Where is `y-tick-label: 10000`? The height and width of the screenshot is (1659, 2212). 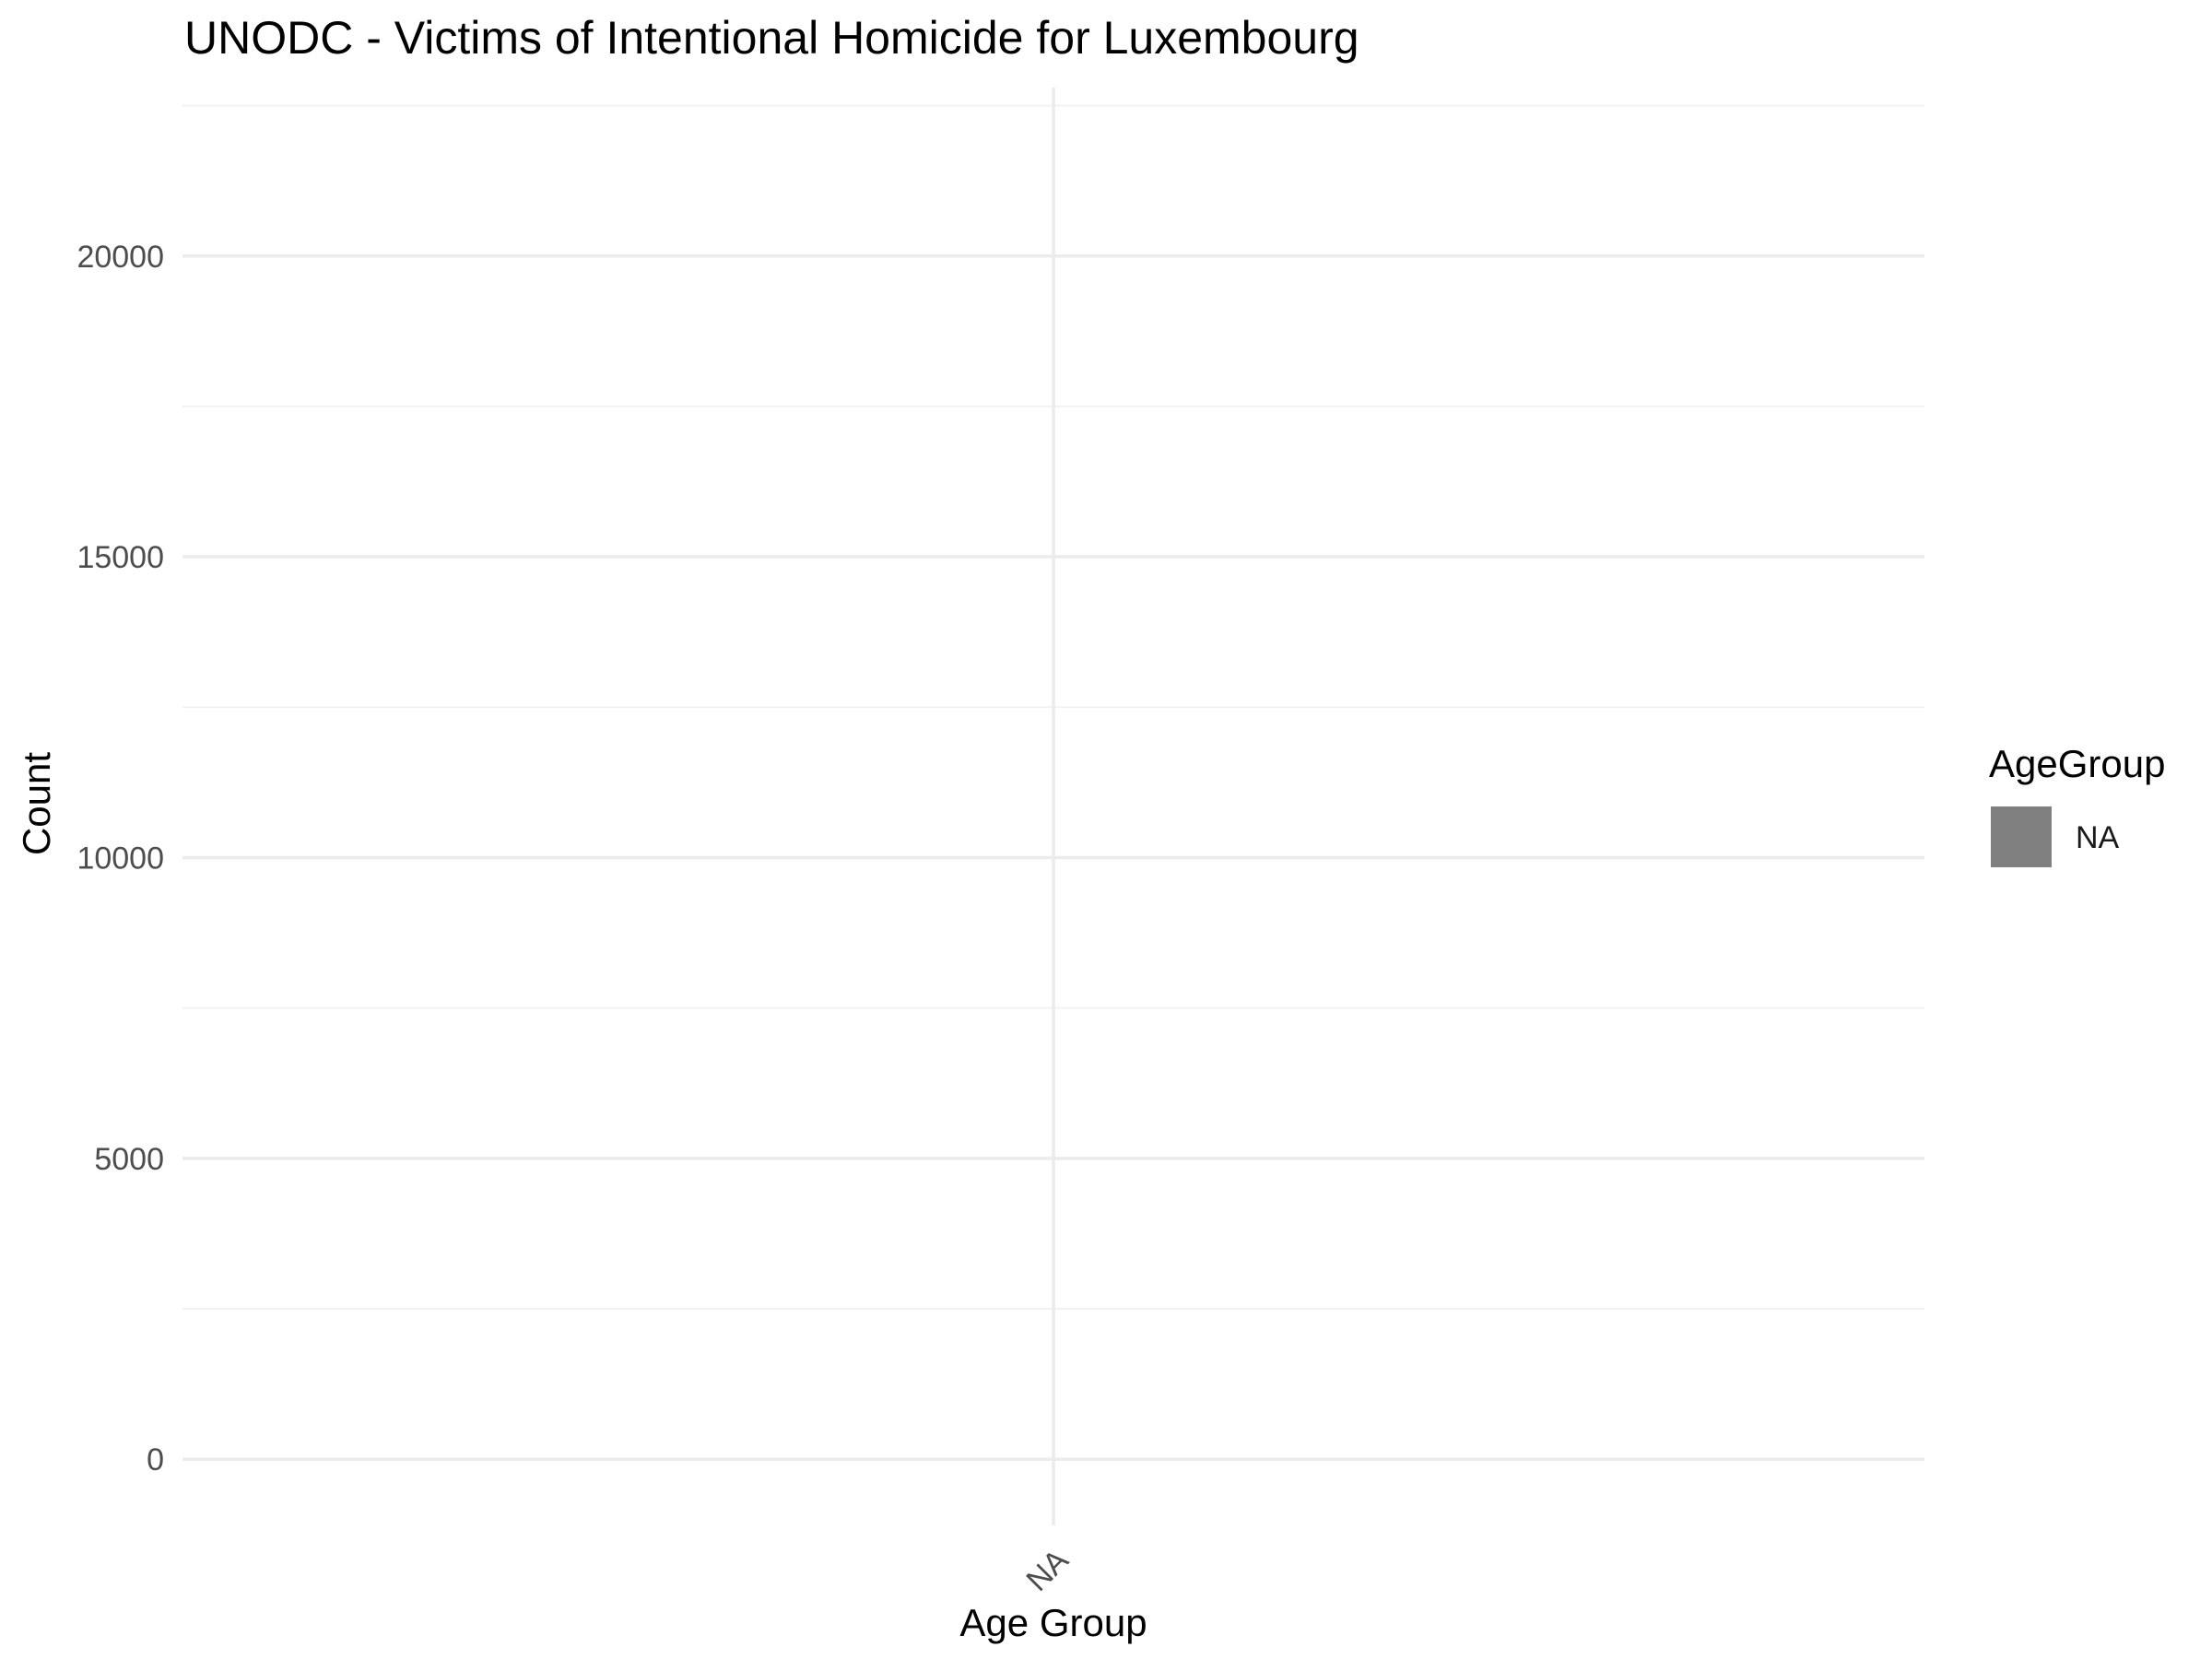 y-tick-label: 10000 is located at coordinates (120, 858).